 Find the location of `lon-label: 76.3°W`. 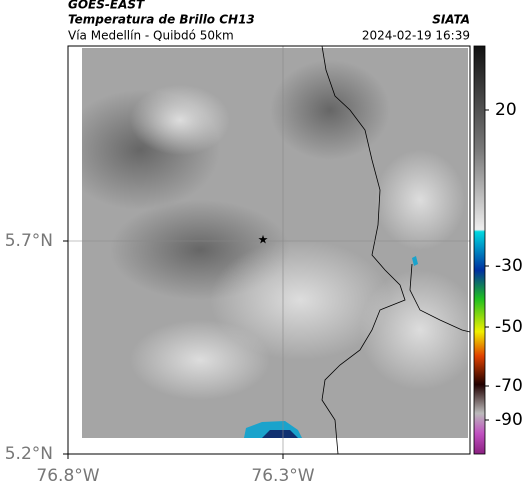

lon-label: 76.3°W is located at coordinates (282, 476).